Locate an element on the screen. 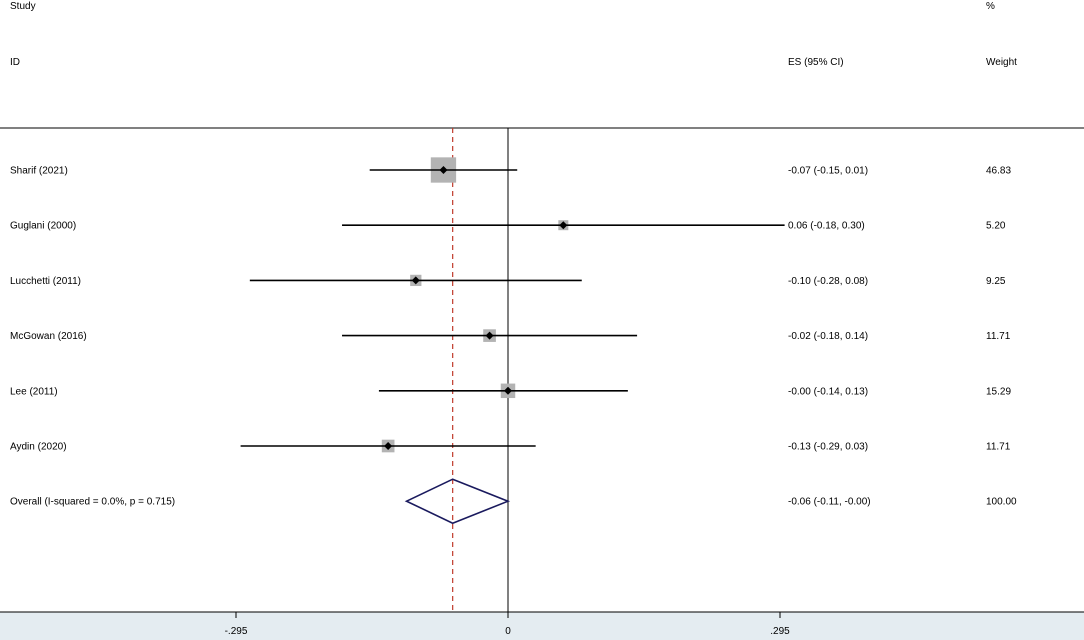  overall-es-text: -0.06 (-0.11, -0.00) is located at coordinates (829, 502).